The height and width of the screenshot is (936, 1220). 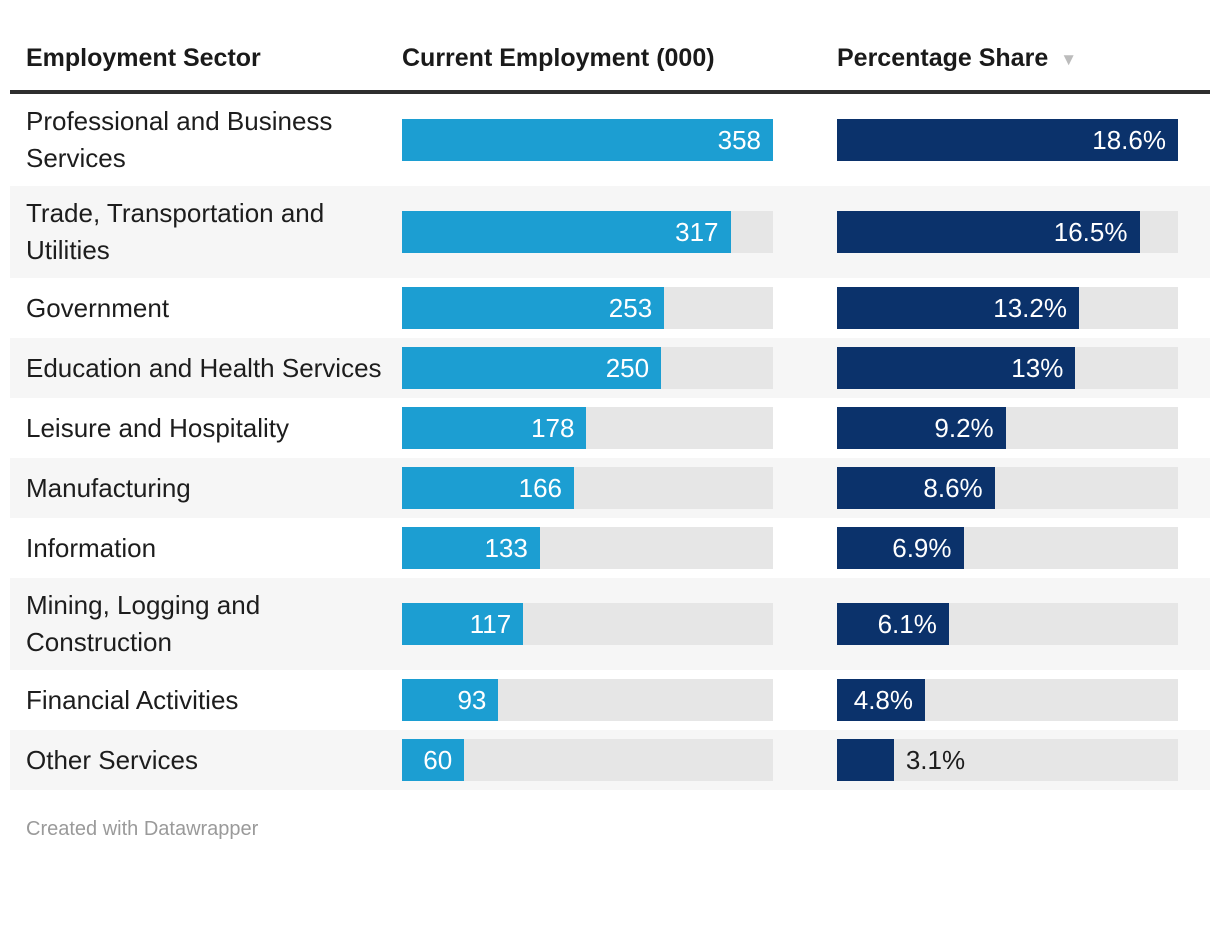 I want to click on employment-cell: 93, so click(x=619, y=700).